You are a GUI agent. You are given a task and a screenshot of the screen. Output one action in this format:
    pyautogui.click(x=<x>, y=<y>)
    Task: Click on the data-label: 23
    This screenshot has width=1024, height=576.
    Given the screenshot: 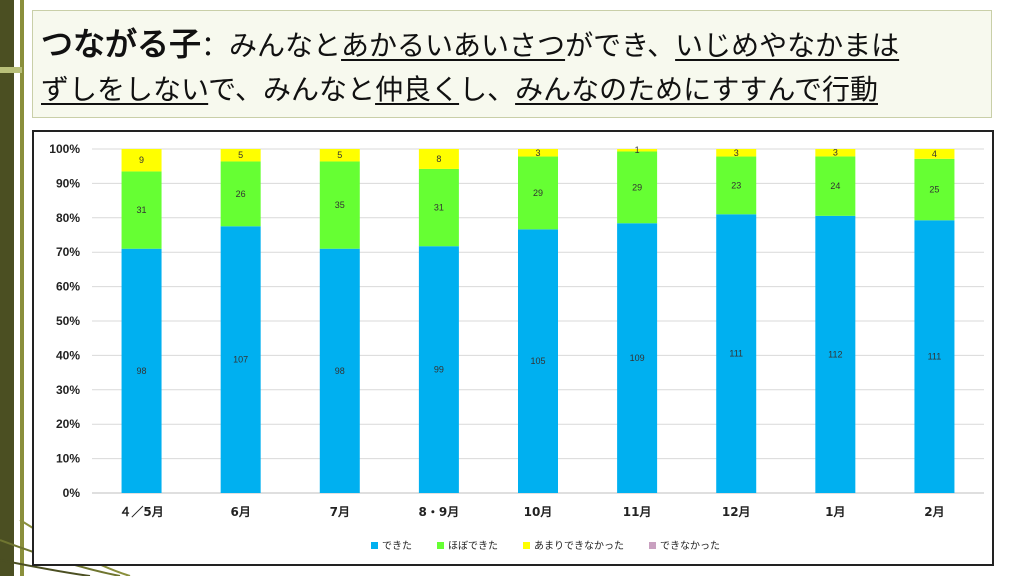 What is the action you would take?
    pyautogui.click(x=736, y=185)
    